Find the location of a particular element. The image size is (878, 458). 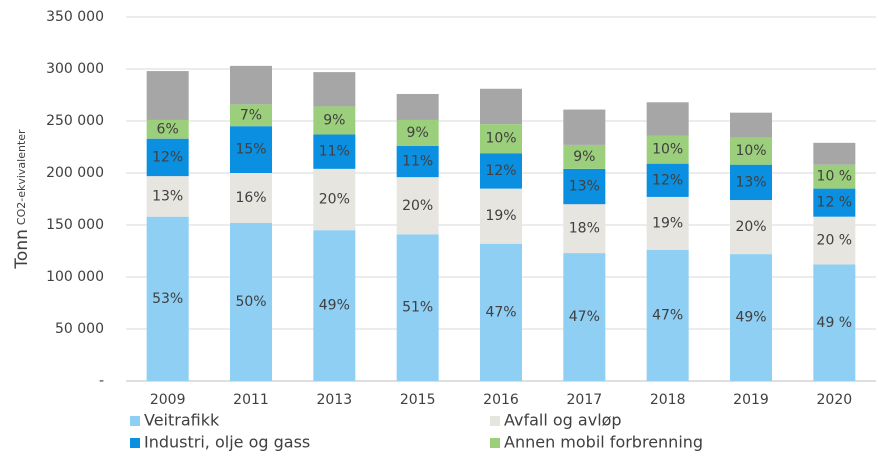

share-label: 20 % is located at coordinates (835, 241).